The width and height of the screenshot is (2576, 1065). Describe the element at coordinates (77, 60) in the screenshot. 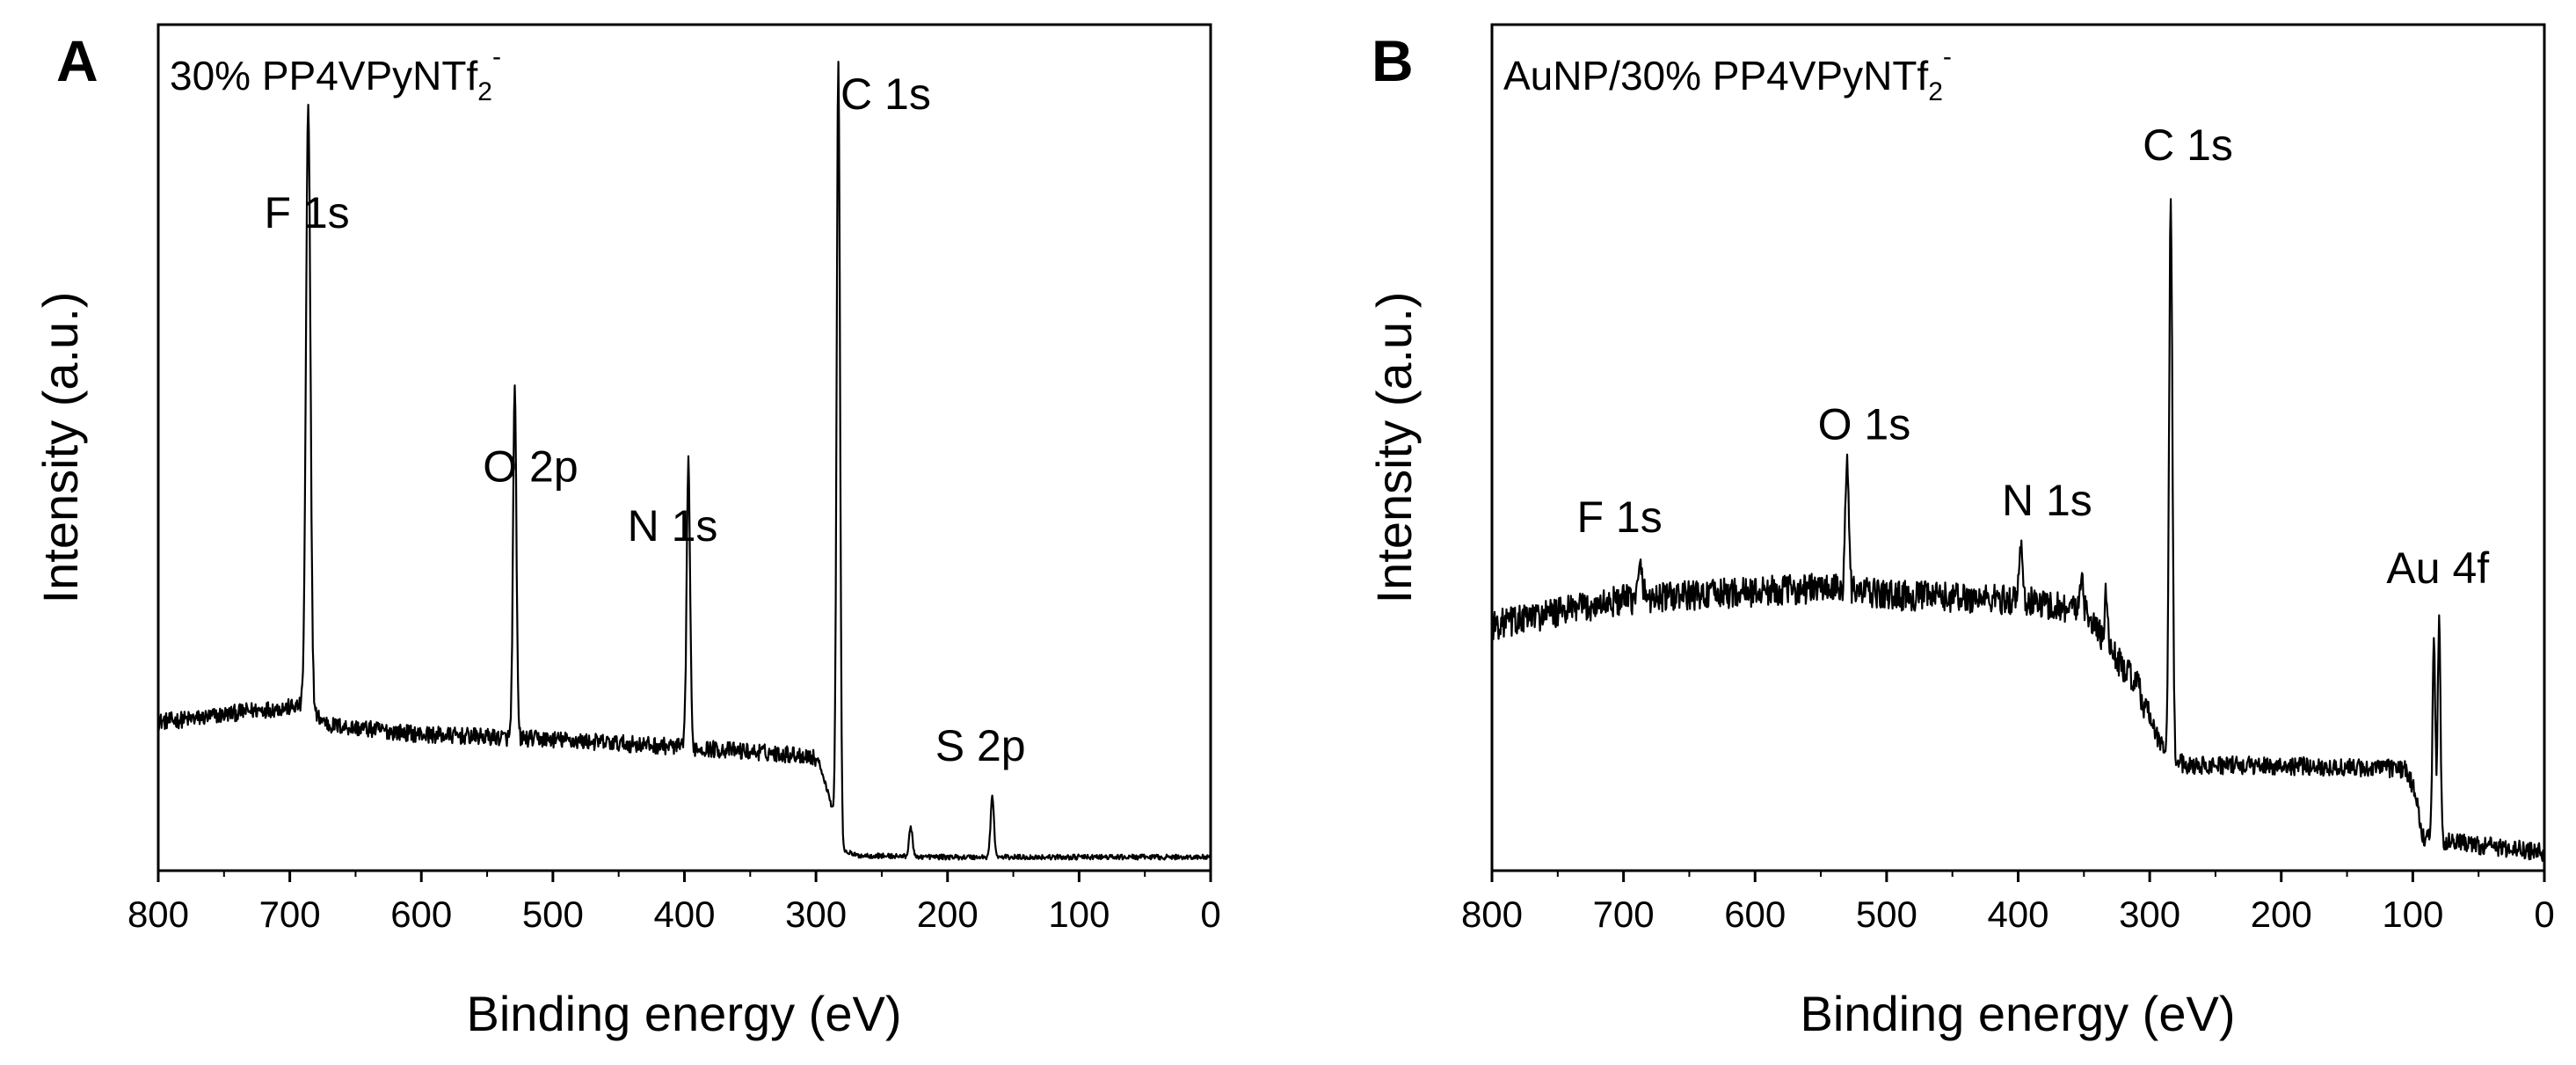

I see `panel-letter-a: A` at that location.